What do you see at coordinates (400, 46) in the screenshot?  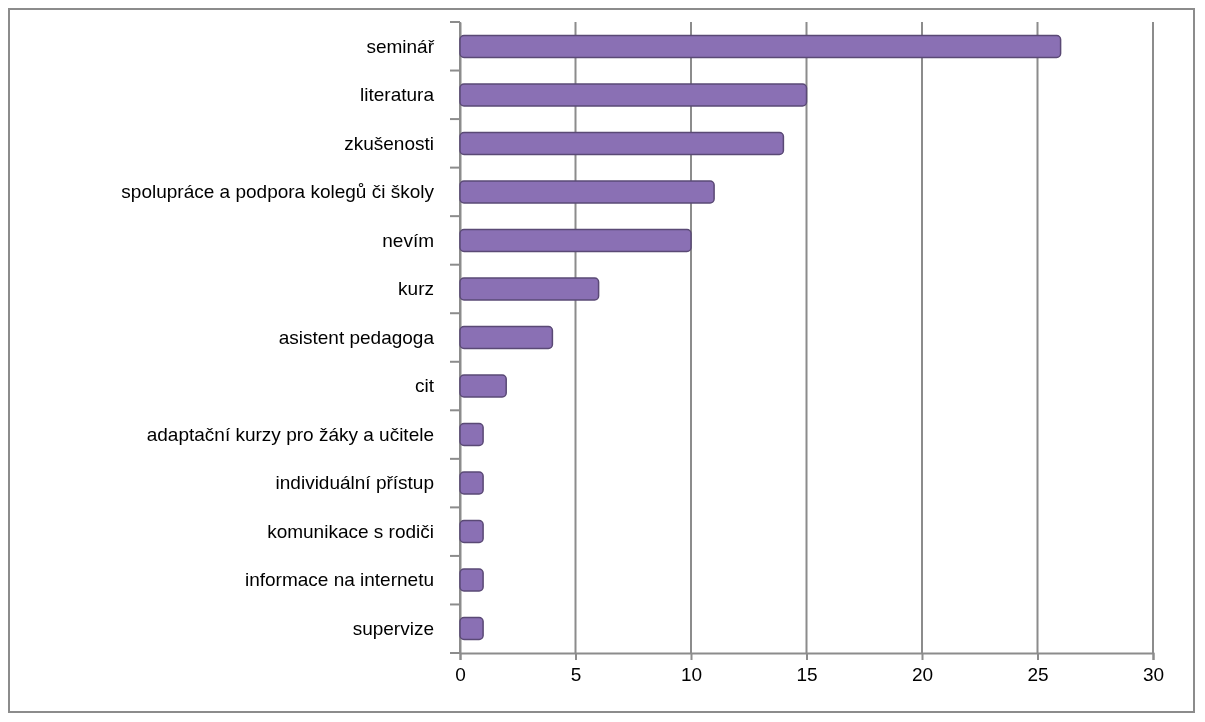 I see `y-tick-label: seminář` at bounding box center [400, 46].